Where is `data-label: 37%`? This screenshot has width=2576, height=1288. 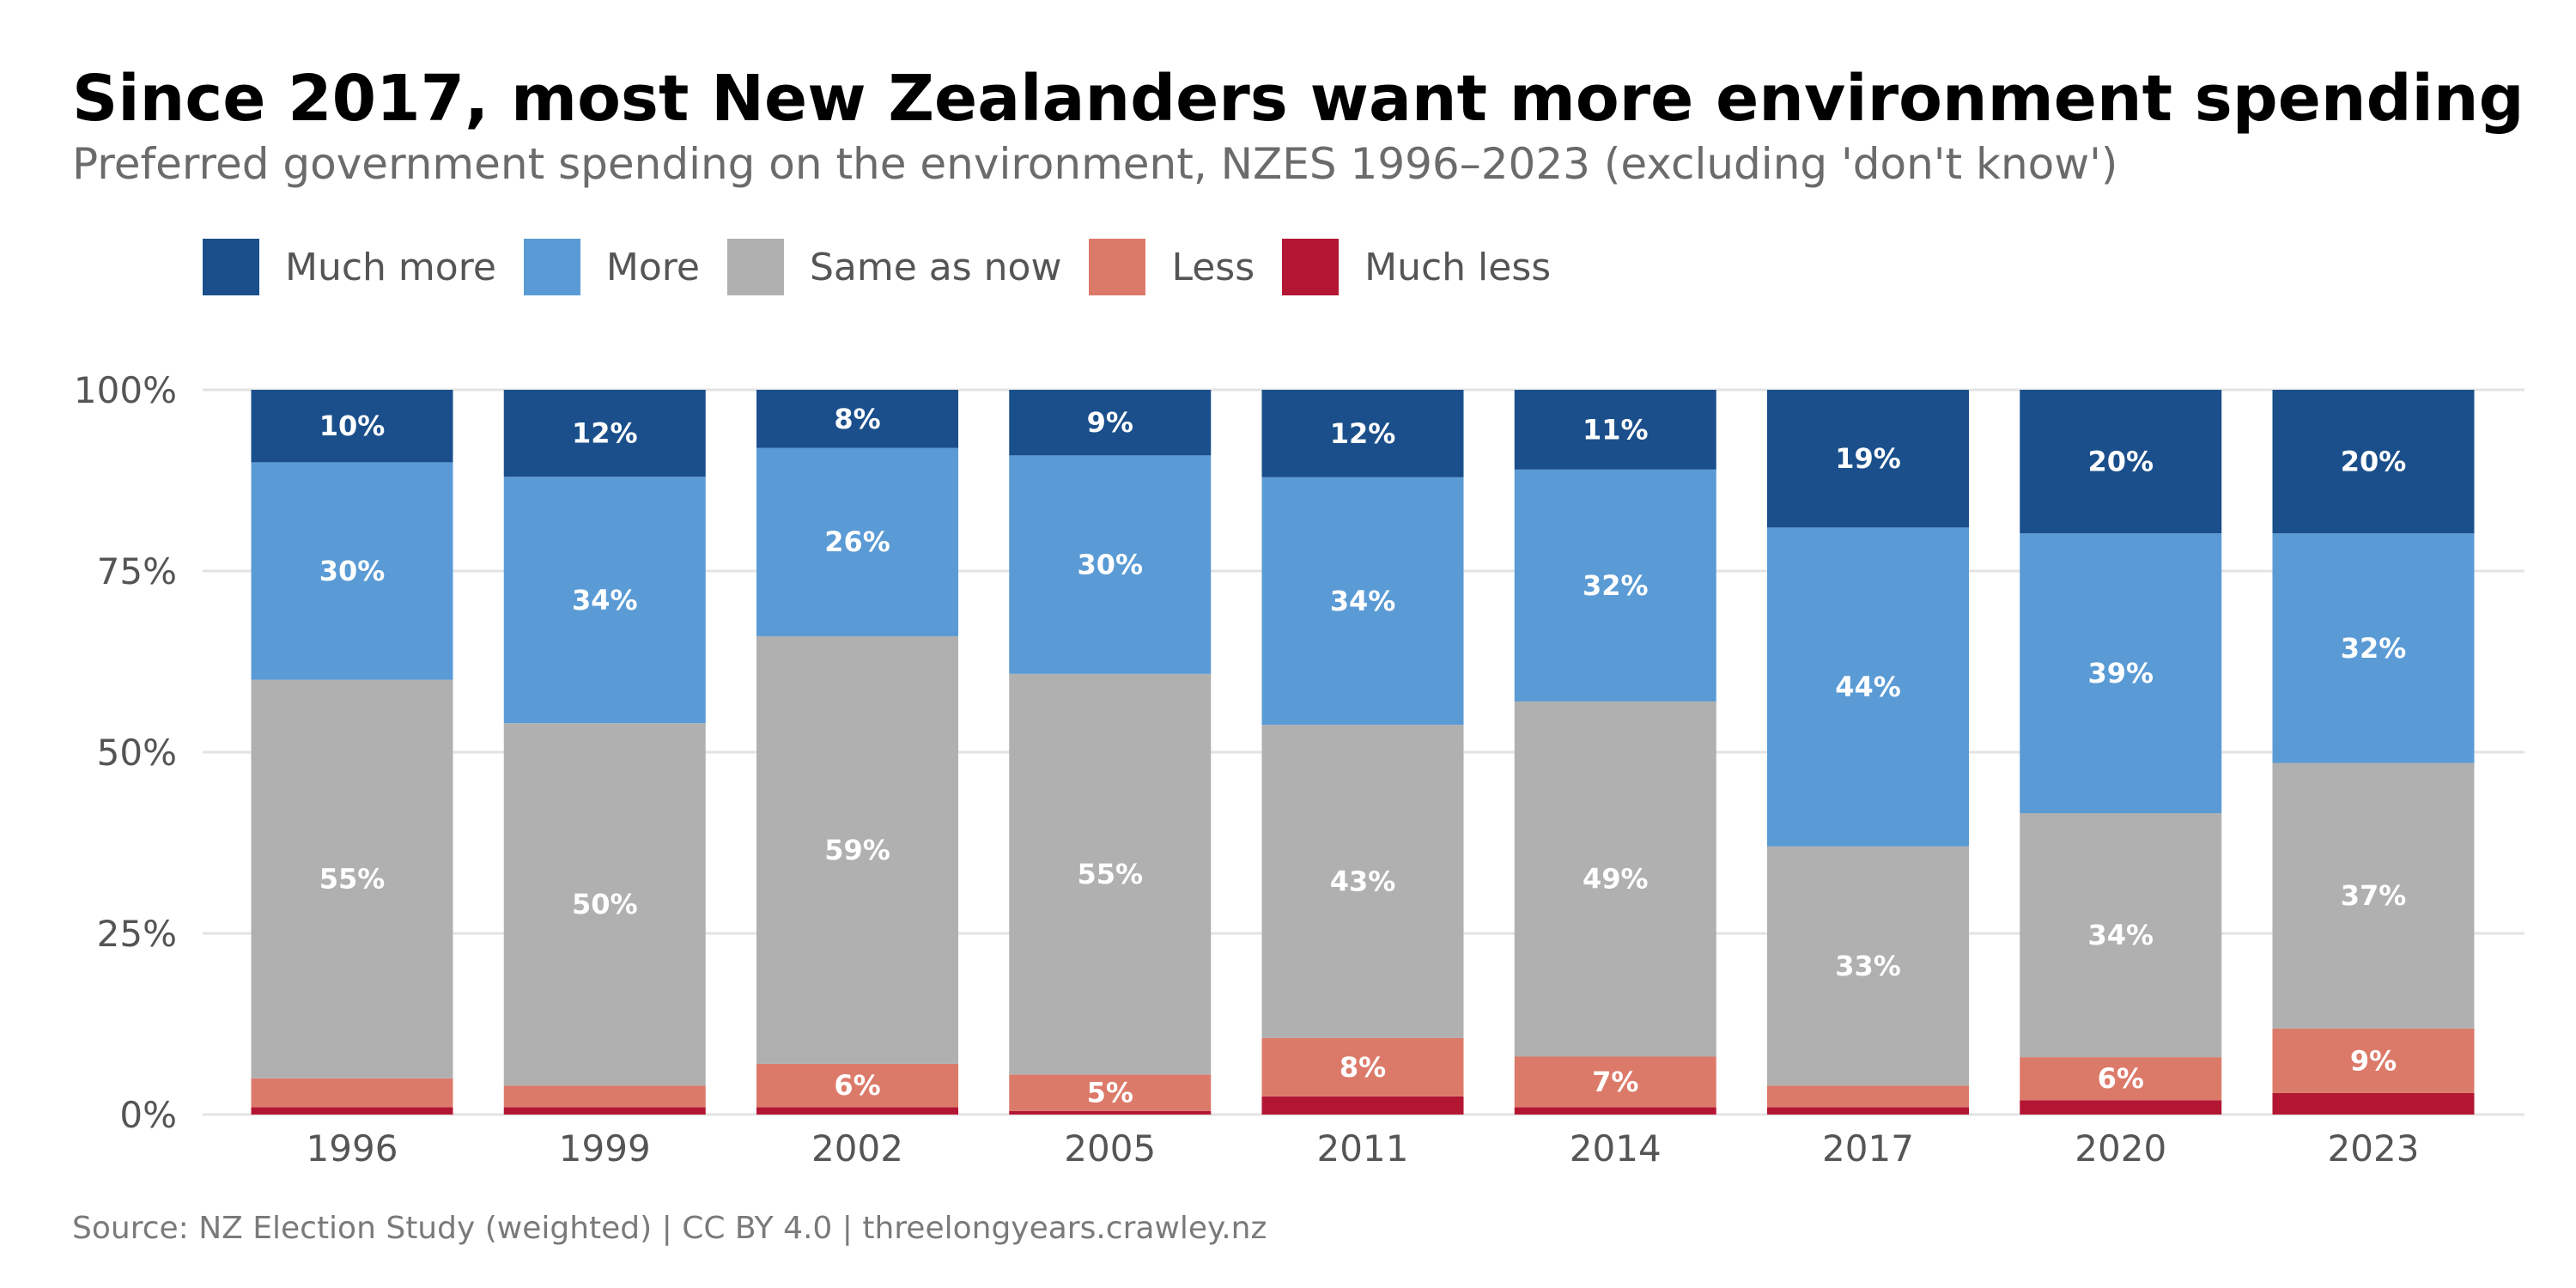
data-label: 37% is located at coordinates (2374, 896).